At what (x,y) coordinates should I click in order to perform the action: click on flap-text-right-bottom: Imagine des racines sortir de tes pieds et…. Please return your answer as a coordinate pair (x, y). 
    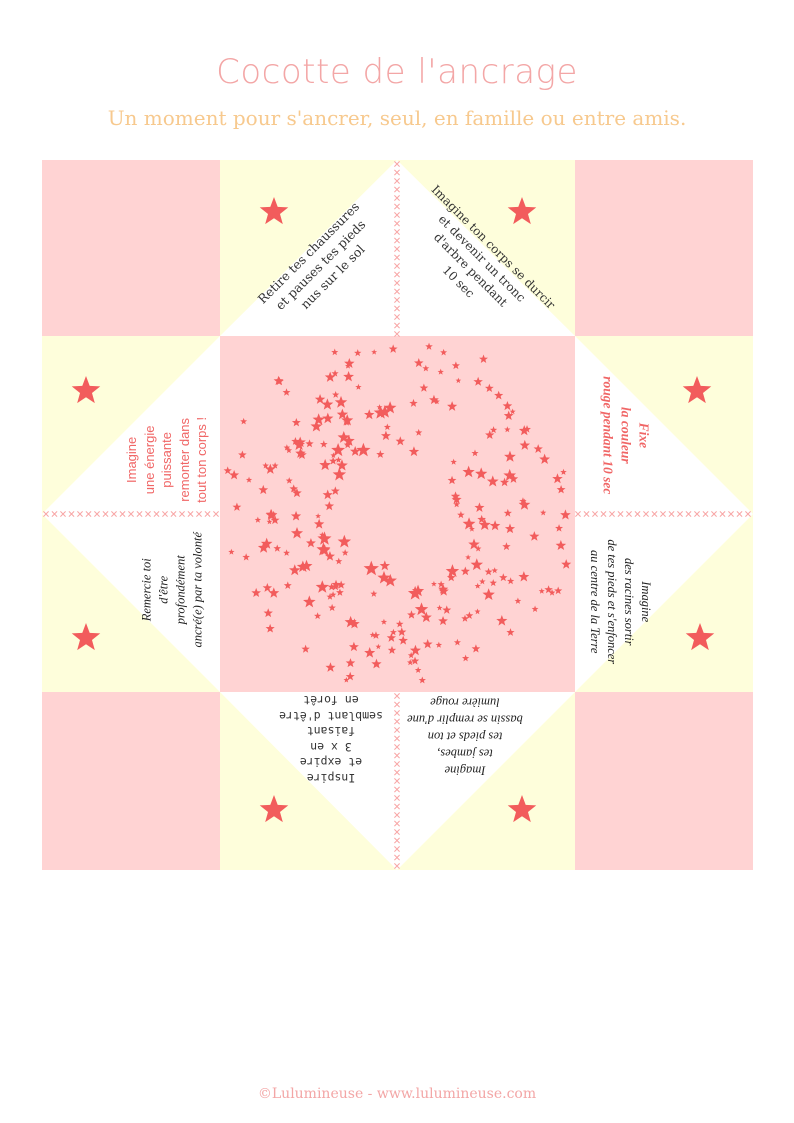
    Looking at the image, I should click on (620, 602).